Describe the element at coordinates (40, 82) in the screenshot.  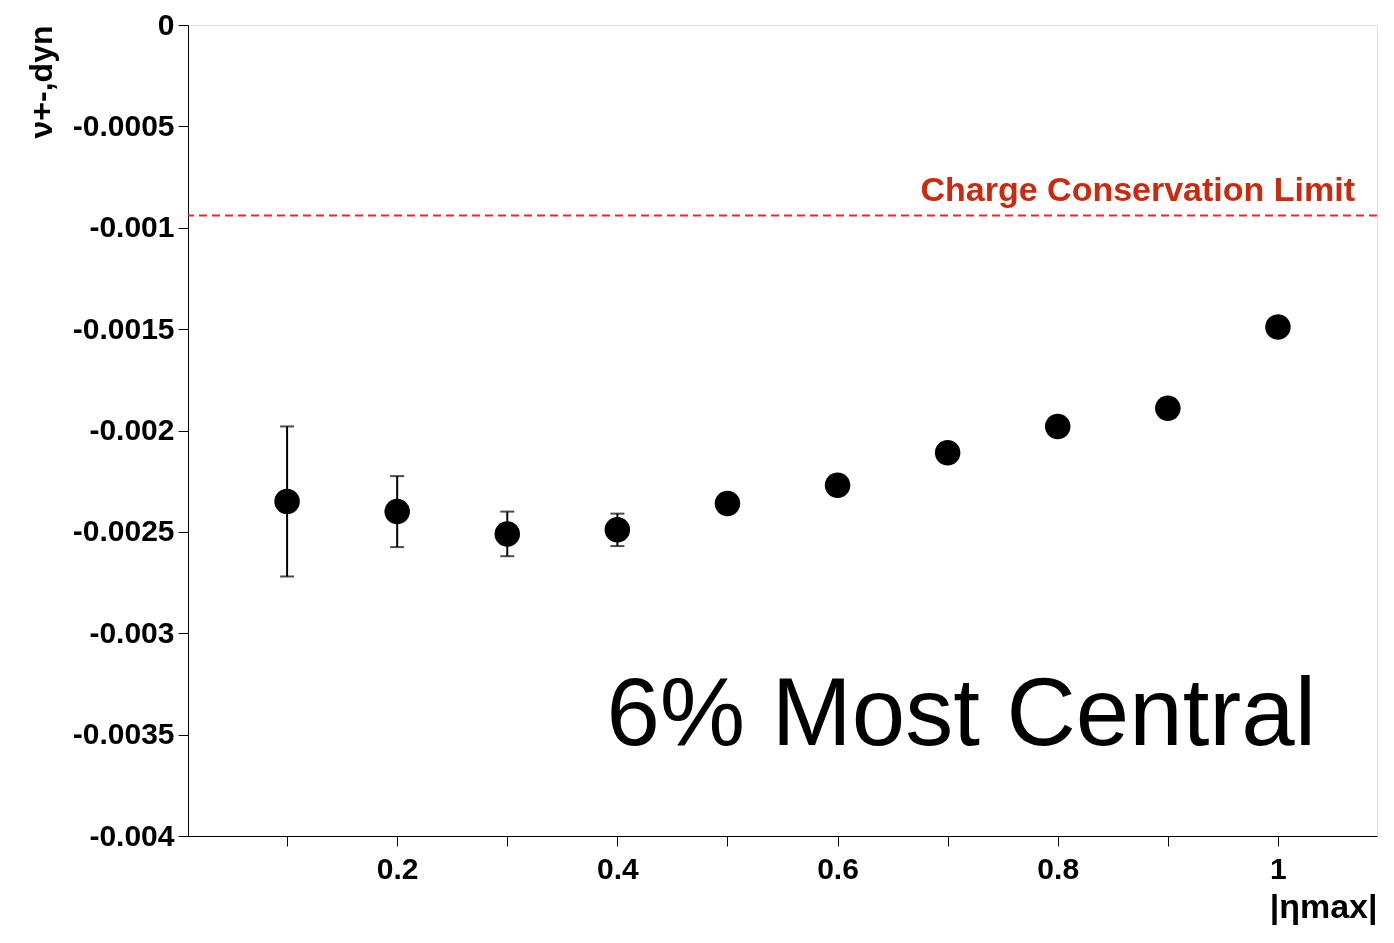
I see `y-axis-title: ν+-,dyn` at that location.